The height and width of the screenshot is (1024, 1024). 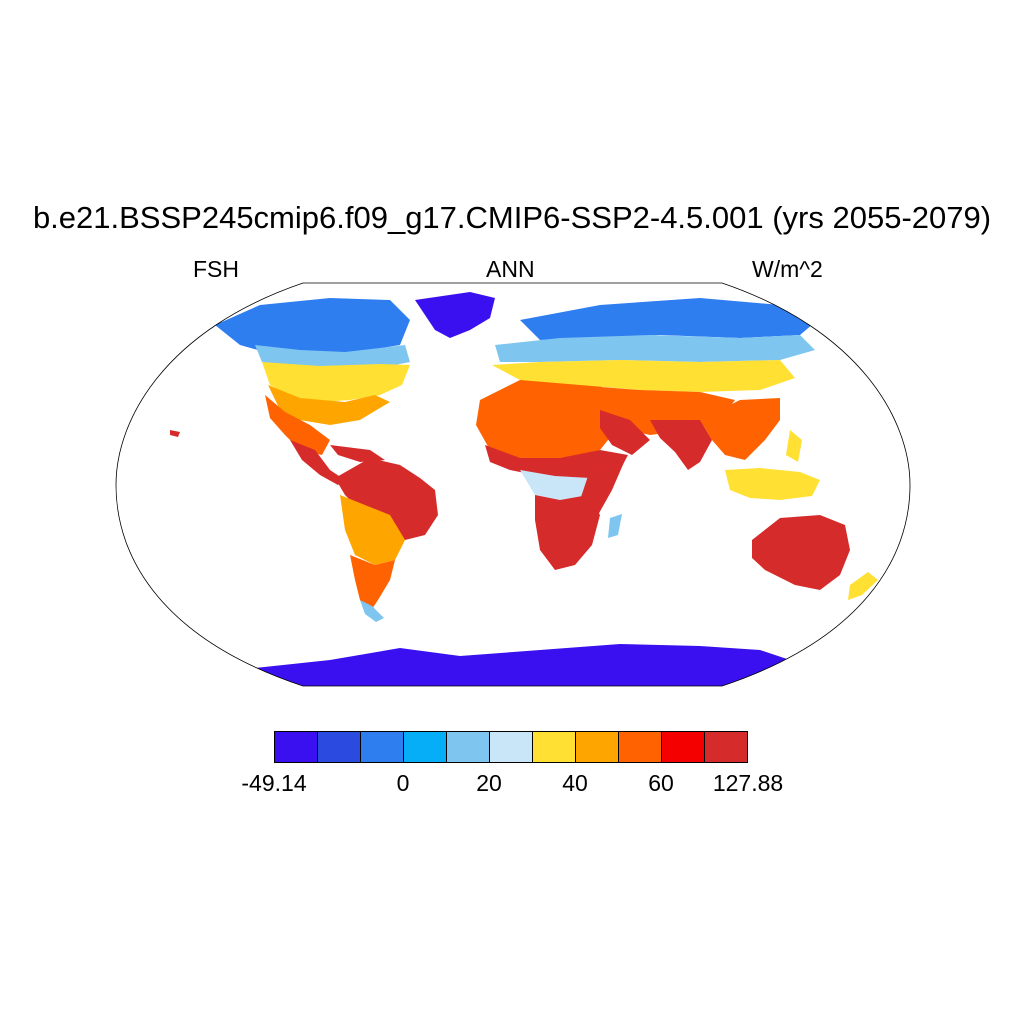 What do you see at coordinates (510, 269) in the screenshot?
I see `season-label: ANN` at bounding box center [510, 269].